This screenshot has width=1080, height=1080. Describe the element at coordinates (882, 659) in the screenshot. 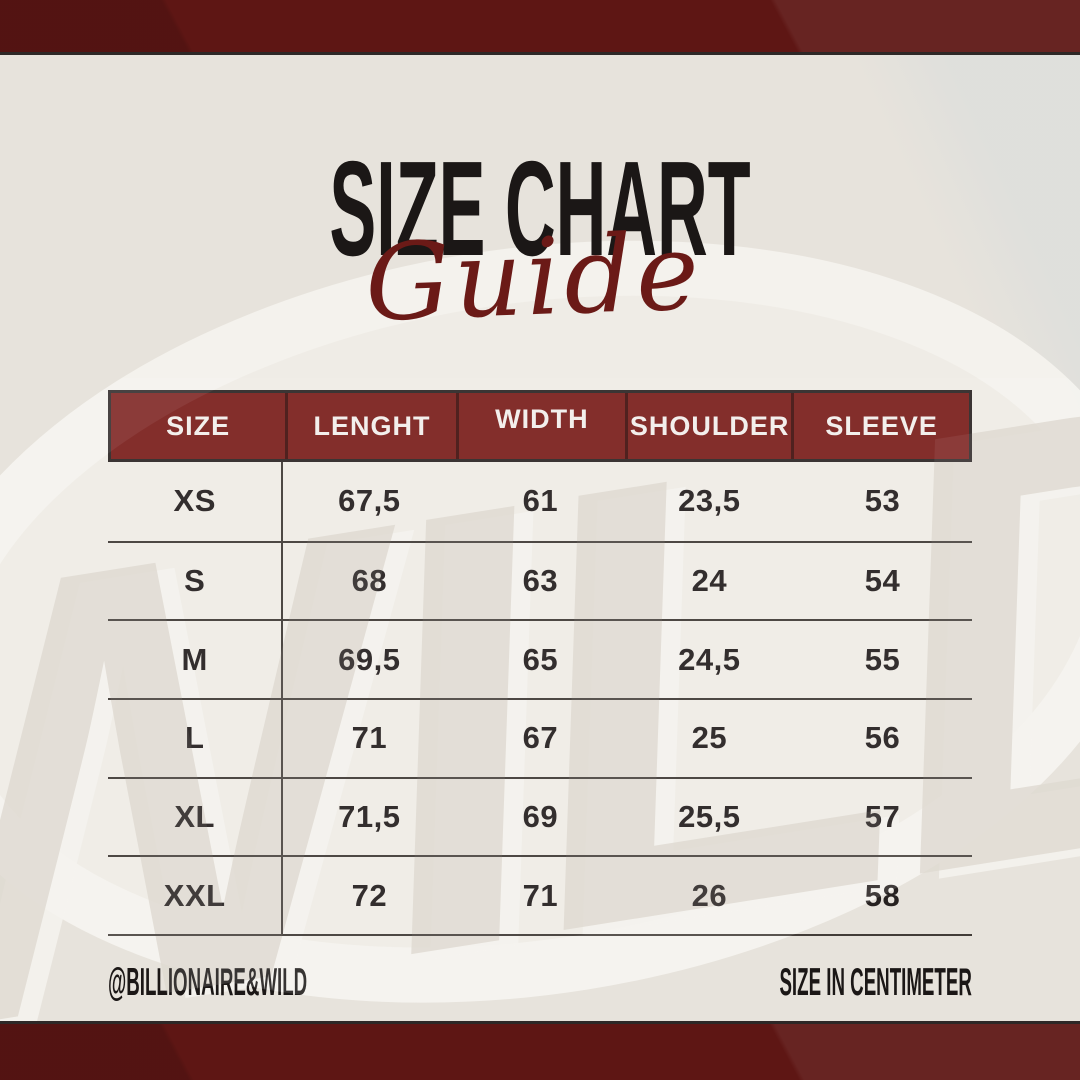

I see `cell-sleeve: 55` at that location.